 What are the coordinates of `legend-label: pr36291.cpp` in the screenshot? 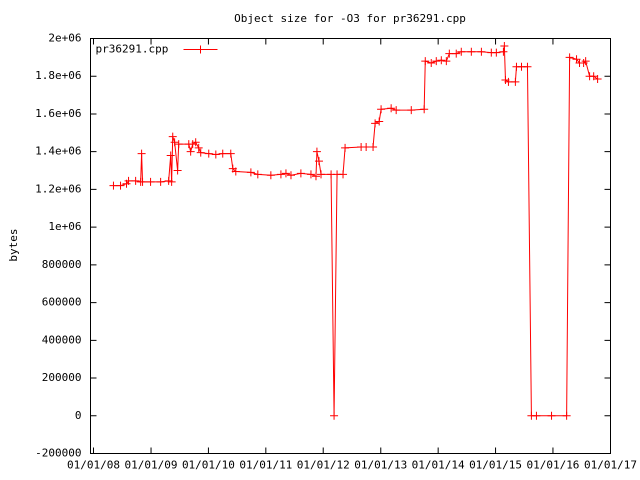 It's located at (132, 49).